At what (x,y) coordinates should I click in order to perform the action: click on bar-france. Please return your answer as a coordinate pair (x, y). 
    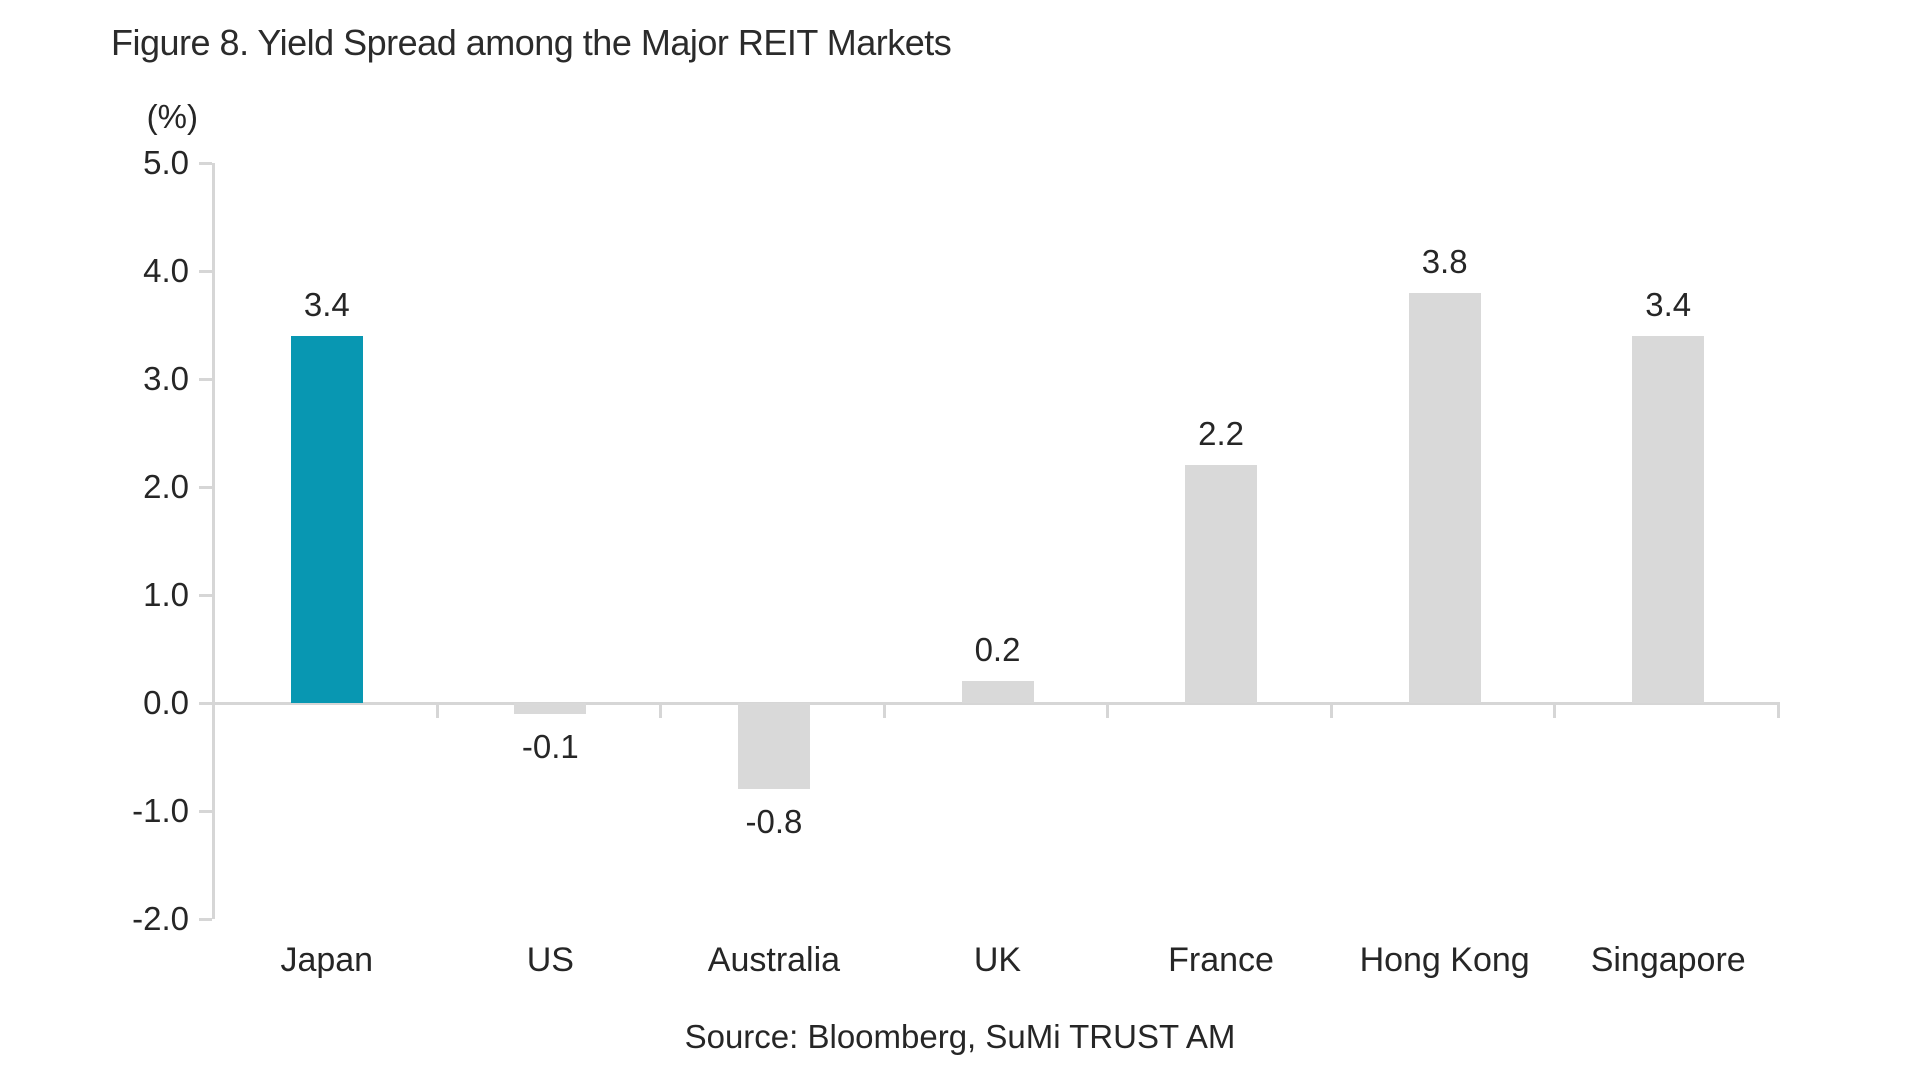
    Looking at the image, I should click on (1221, 584).